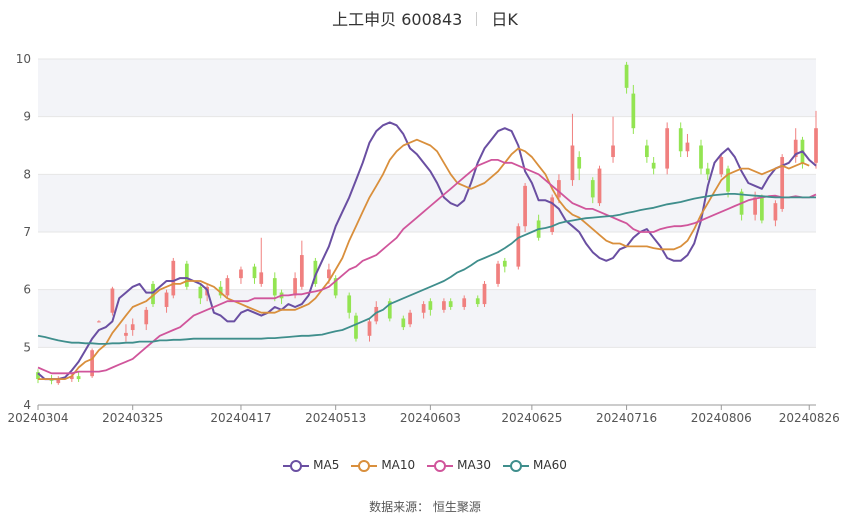  I want to click on y-tick-label: 6, so click(27, 290).